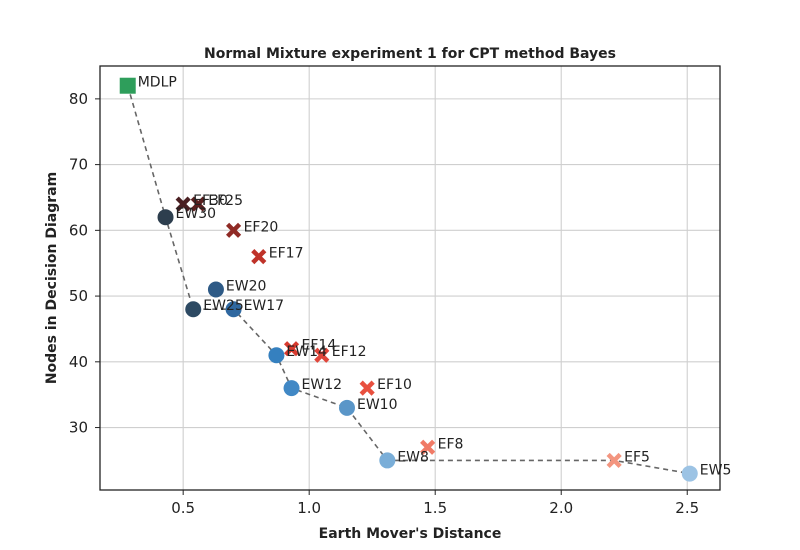 This screenshot has height=550, width=800. What do you see at coordinates (78, 165) in the screenshot?
I see `y-tick-label: 70` at bounding box center [78, 165].